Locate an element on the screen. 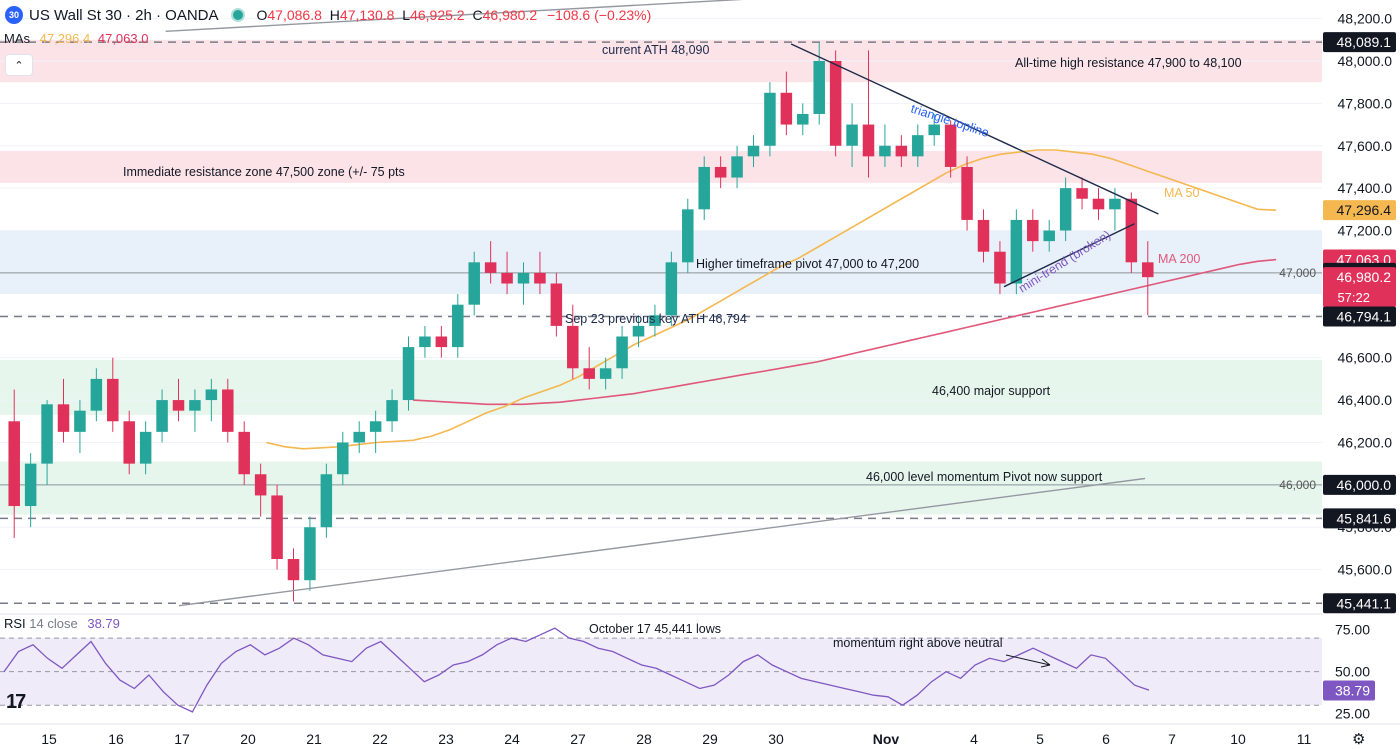 This screenshot has width=1400, height=749. tradingview-logo: 17 is located at coordinates (16, 702).